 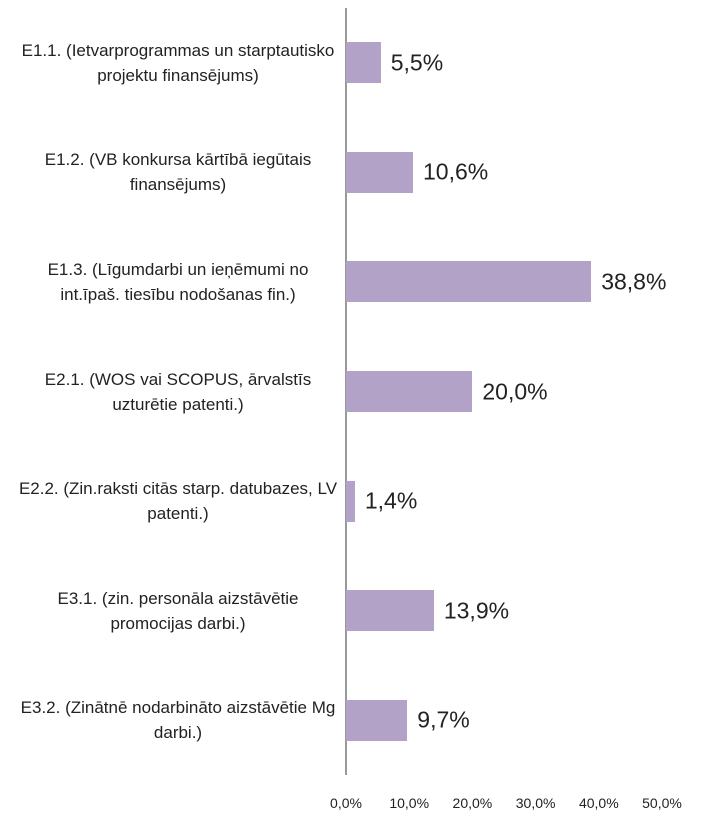 I want to click on x-tick-label: 20,0%, so click(x=472, y=803).